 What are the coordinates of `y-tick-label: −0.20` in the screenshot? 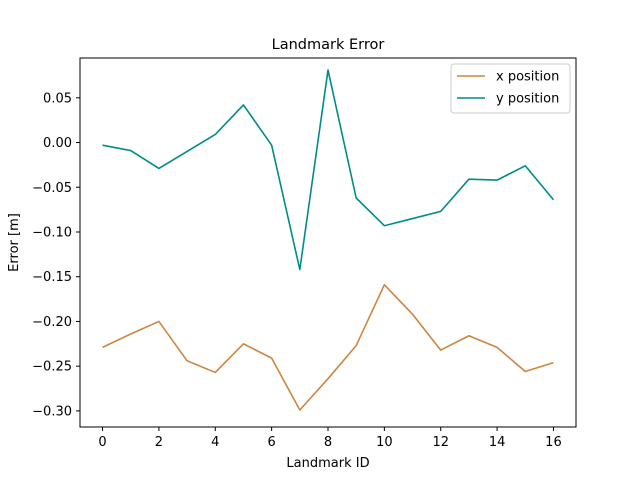 It's located at (52, 322).